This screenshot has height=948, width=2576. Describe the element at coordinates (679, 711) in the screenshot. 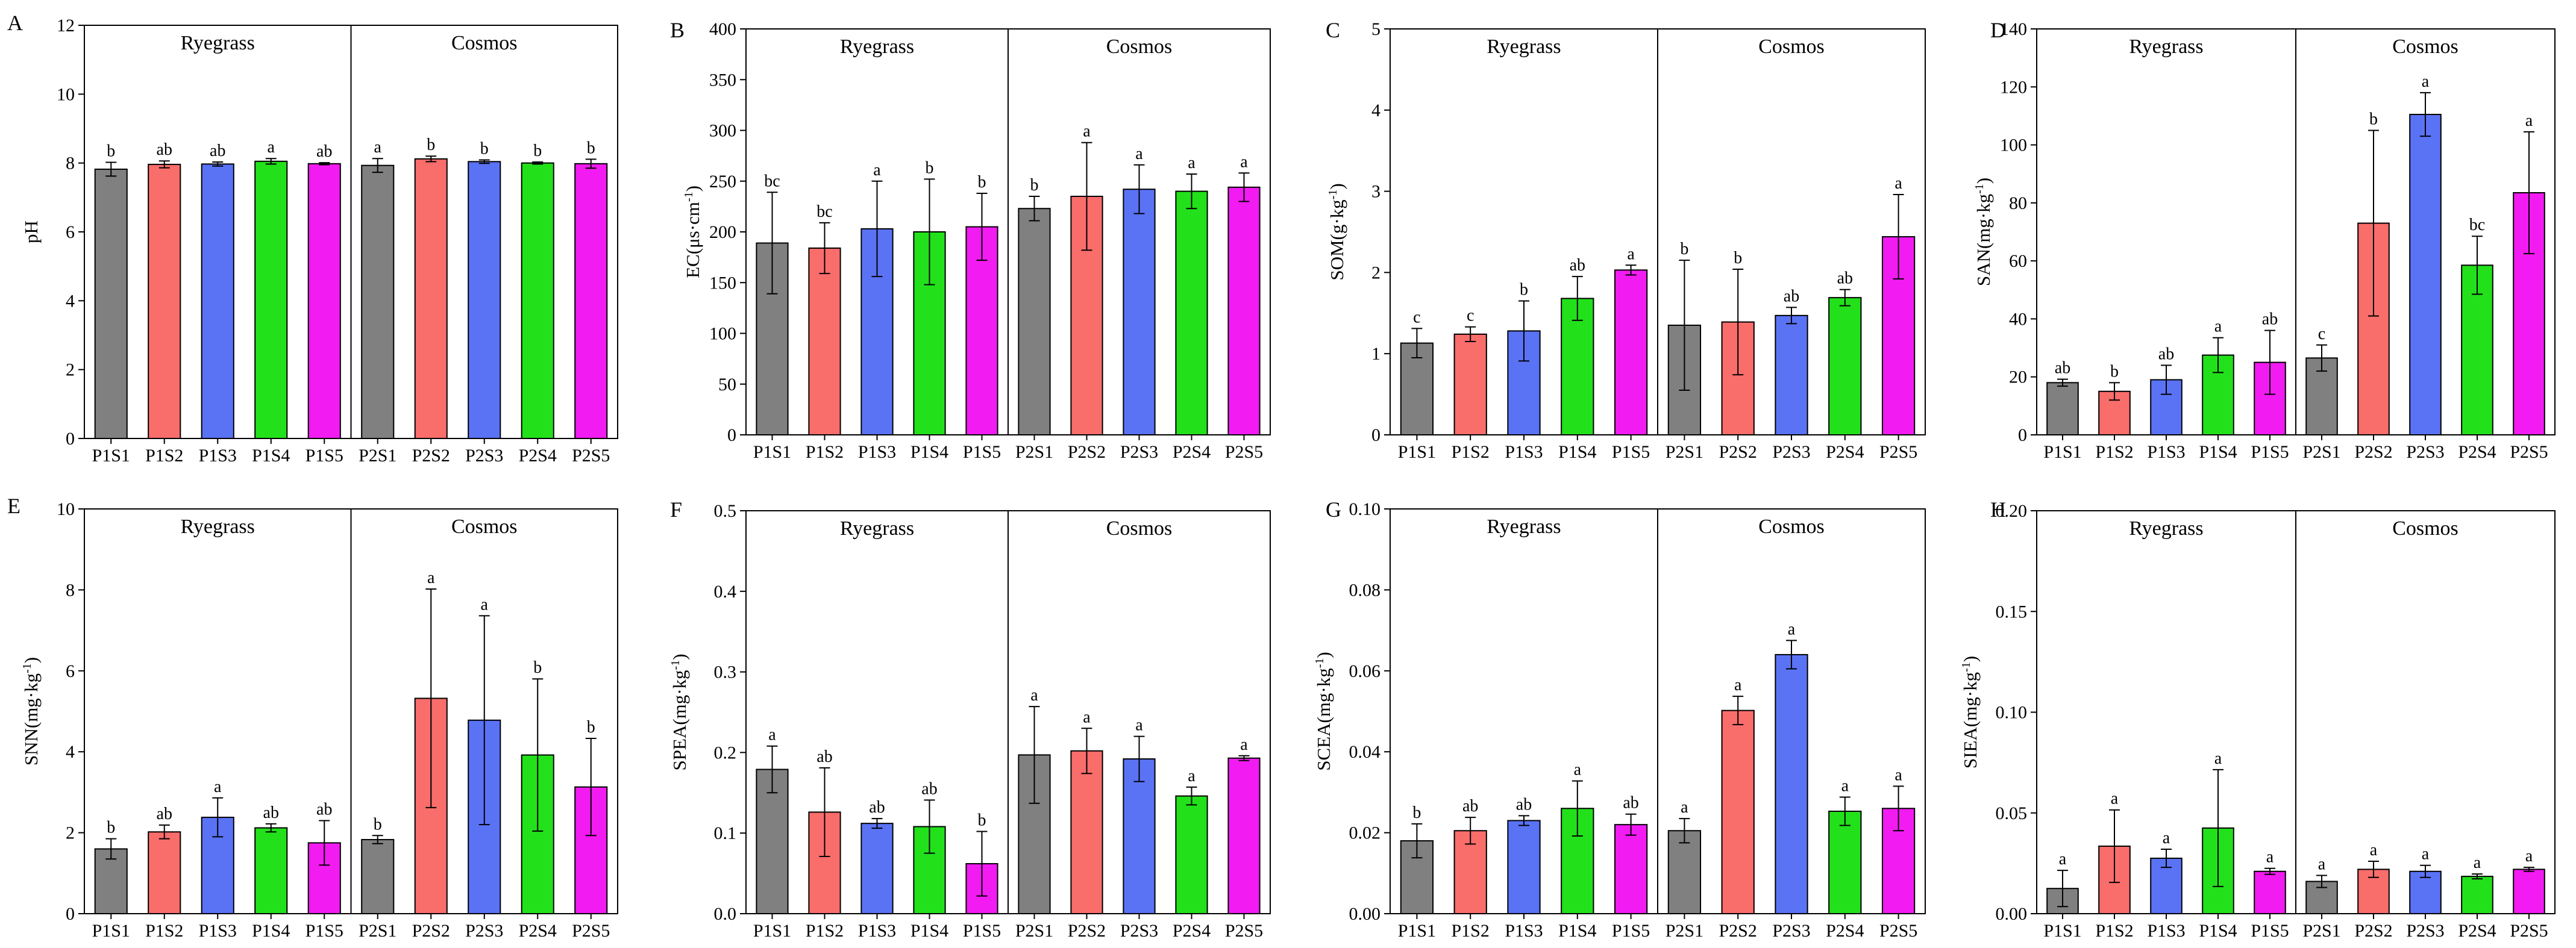

I see `y-axis-label: SPEA(mg·kg-1)` at that location.